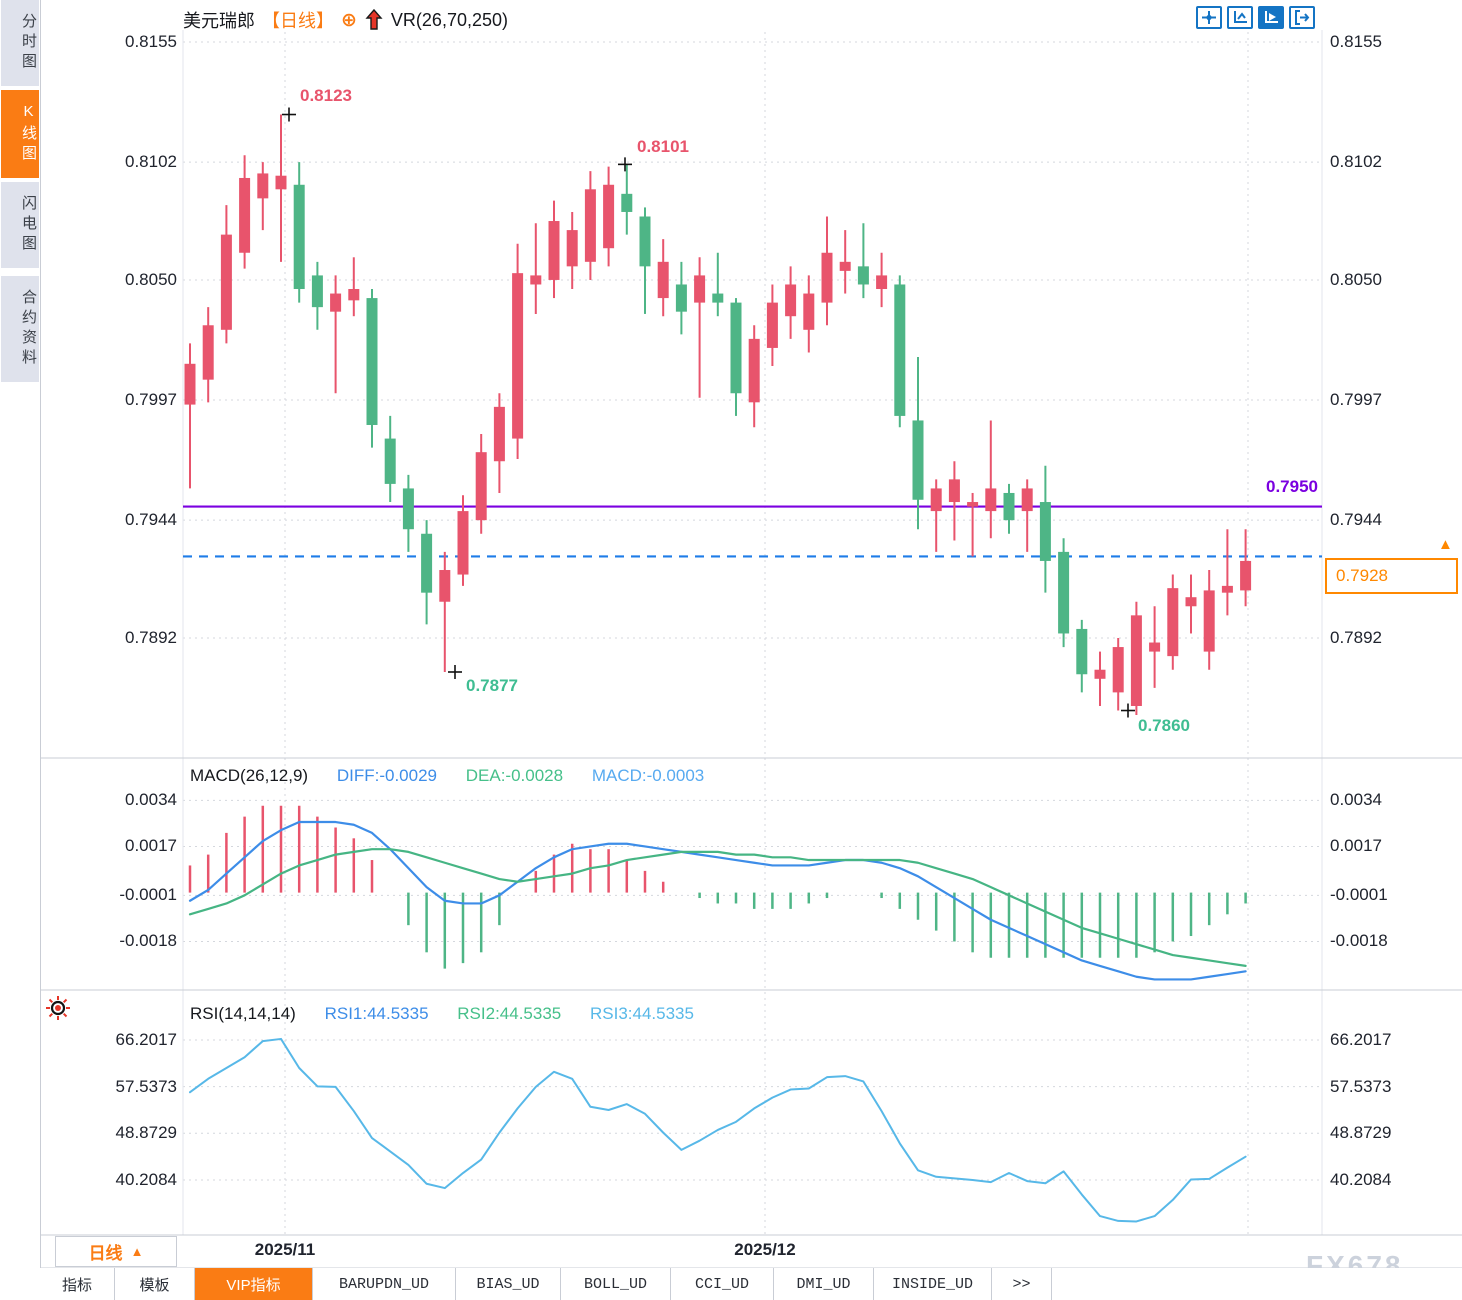 This screenshot has width=1462, height=1300. What do you see at coordinates (616, 1284) in the screenshot?
I see `tab-boll-ud: BOLL_UD` at bounding box center [616, 1284].